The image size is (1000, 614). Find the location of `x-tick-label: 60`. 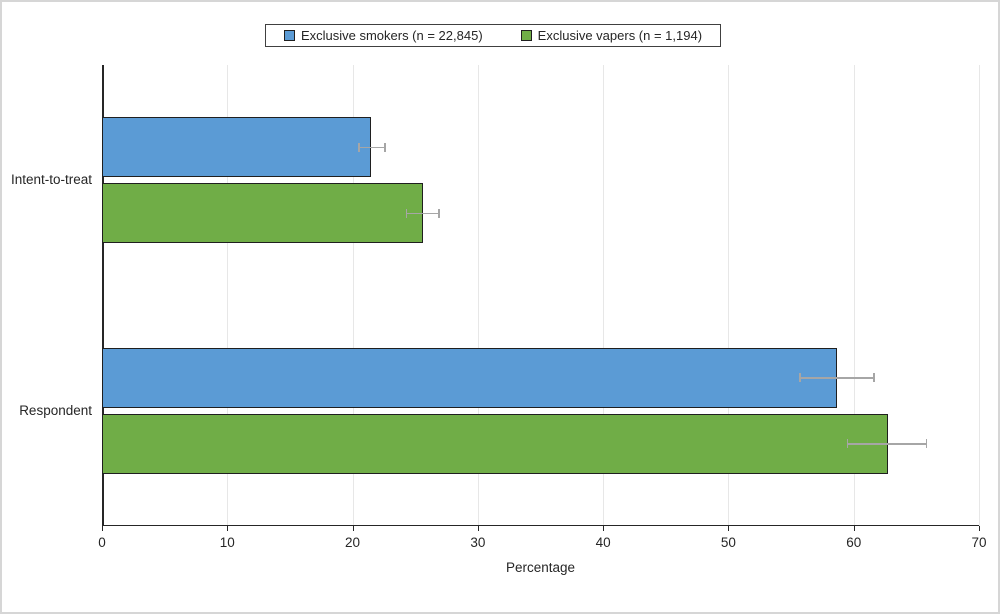

x-tick-label: 60 is located at coordinates (854, 542).